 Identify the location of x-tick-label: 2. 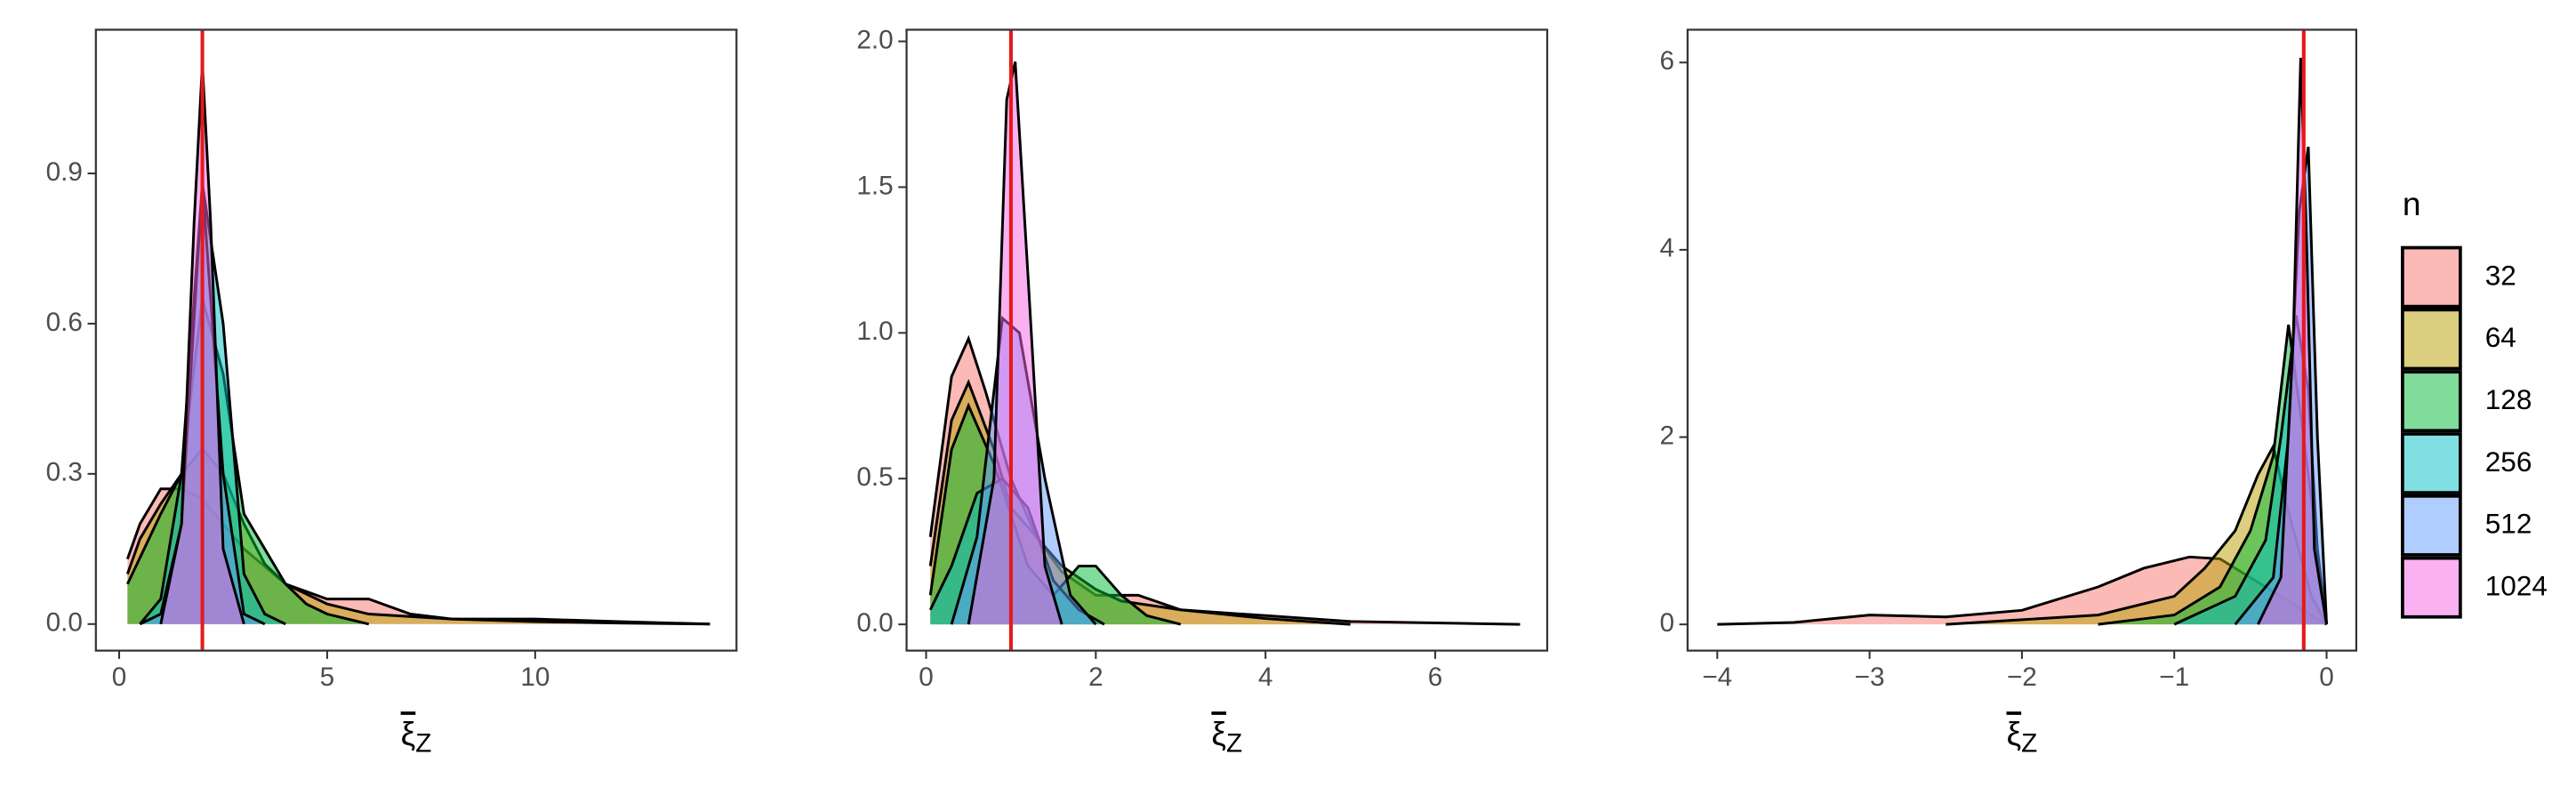
(1095, 677).